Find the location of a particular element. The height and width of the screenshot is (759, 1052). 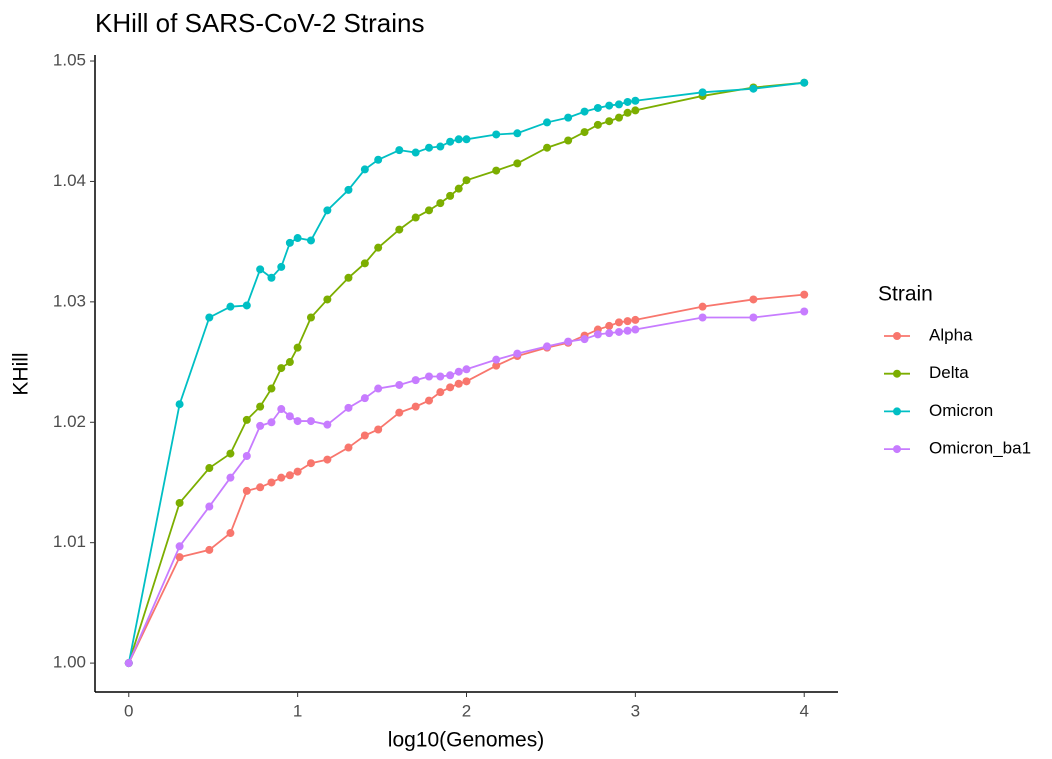

legend-label: Omicron is located at coordinates (961, 410).